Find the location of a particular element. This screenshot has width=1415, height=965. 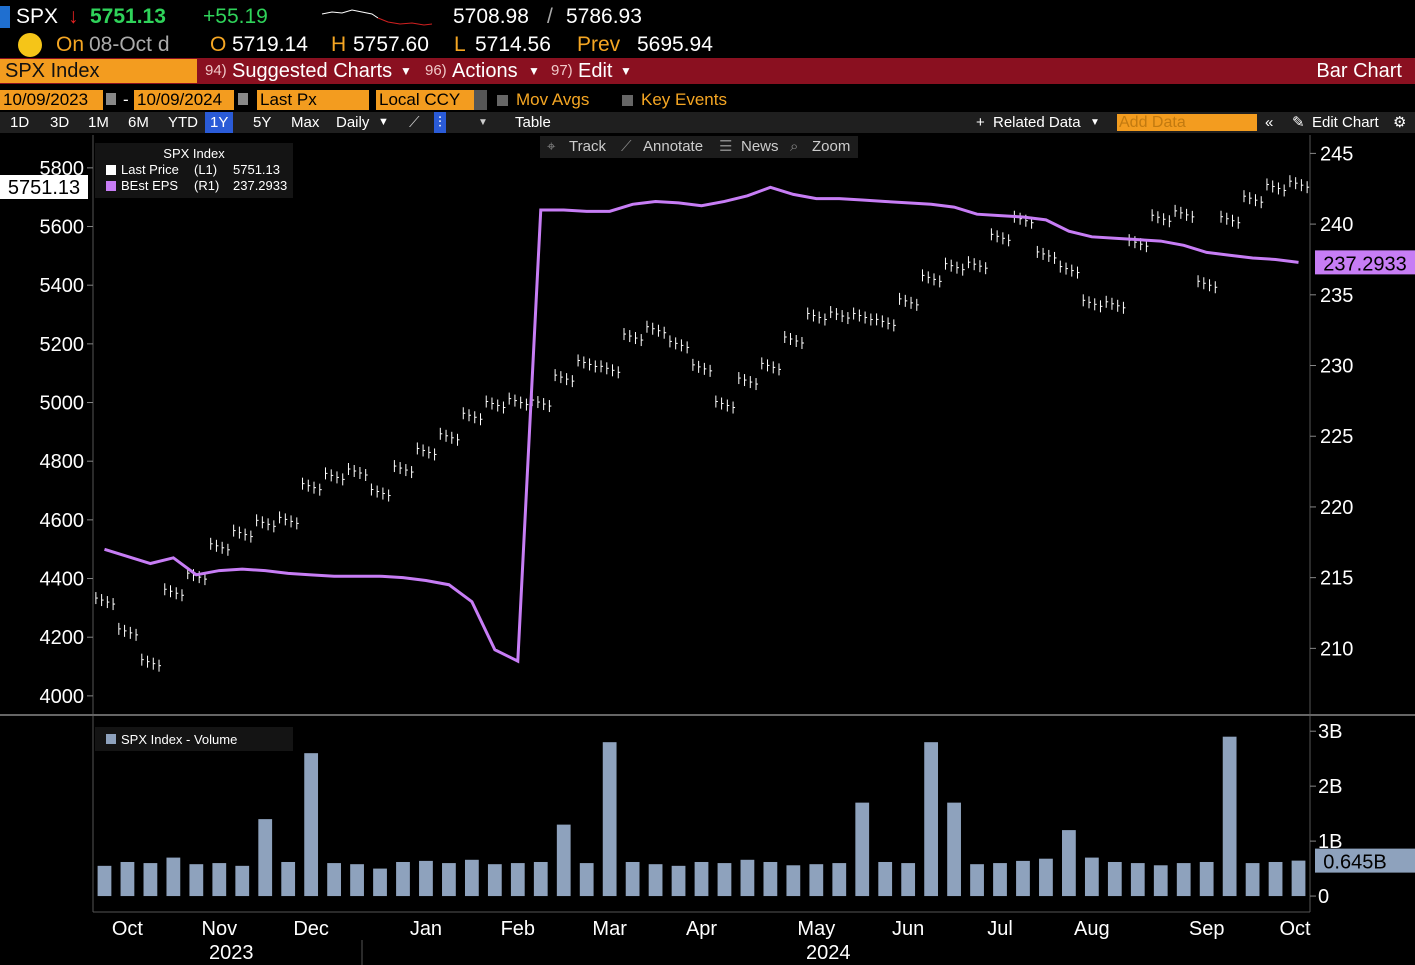

last-value: 0.645B is located at coordinates (1354, 863).